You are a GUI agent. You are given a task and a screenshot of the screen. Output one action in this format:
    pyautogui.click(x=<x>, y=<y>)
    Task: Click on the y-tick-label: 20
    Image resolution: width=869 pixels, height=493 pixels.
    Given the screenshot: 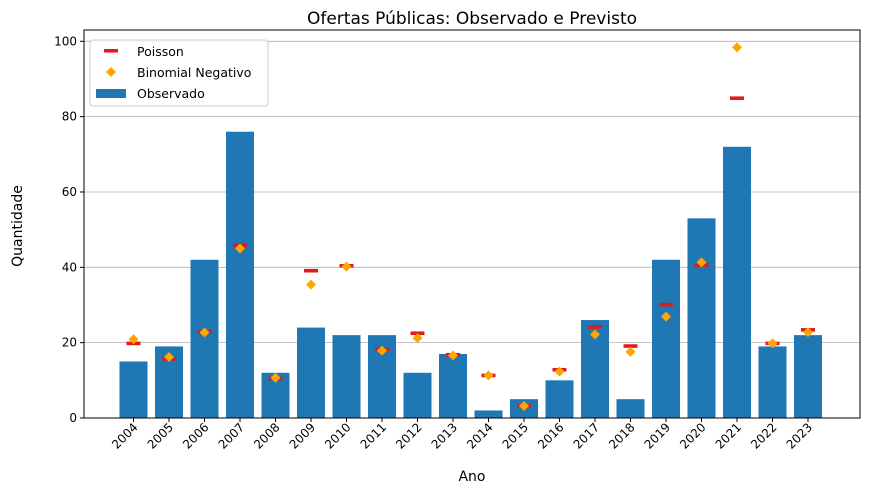 What is the action you would take?
    pyautogui.click(x=69, y=343)
    